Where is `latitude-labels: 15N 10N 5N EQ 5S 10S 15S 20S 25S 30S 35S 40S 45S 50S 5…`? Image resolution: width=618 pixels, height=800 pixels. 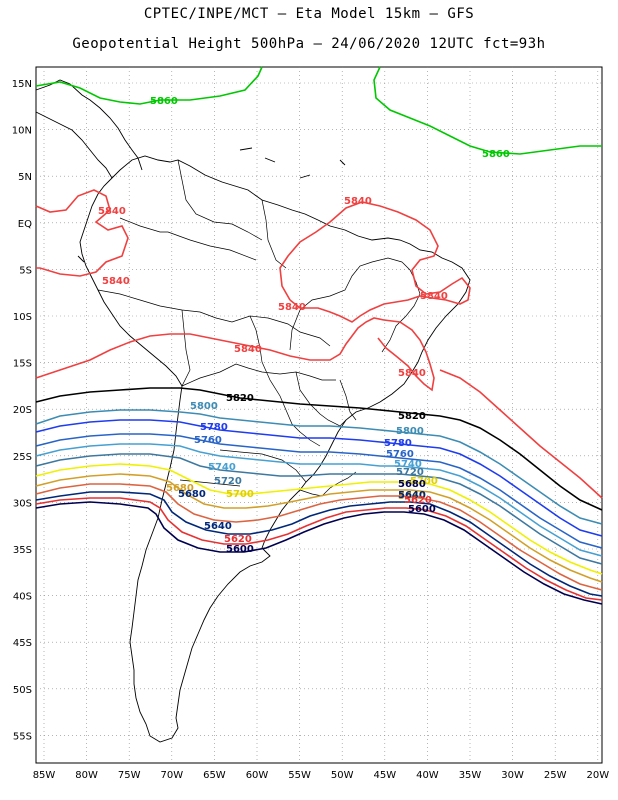 latitude-labels: 15N 10N 5N EQ 5S 10S 15S 20S 25S 30S 35S 40S 45S 50S 5… is located at coordinates (22, 410).